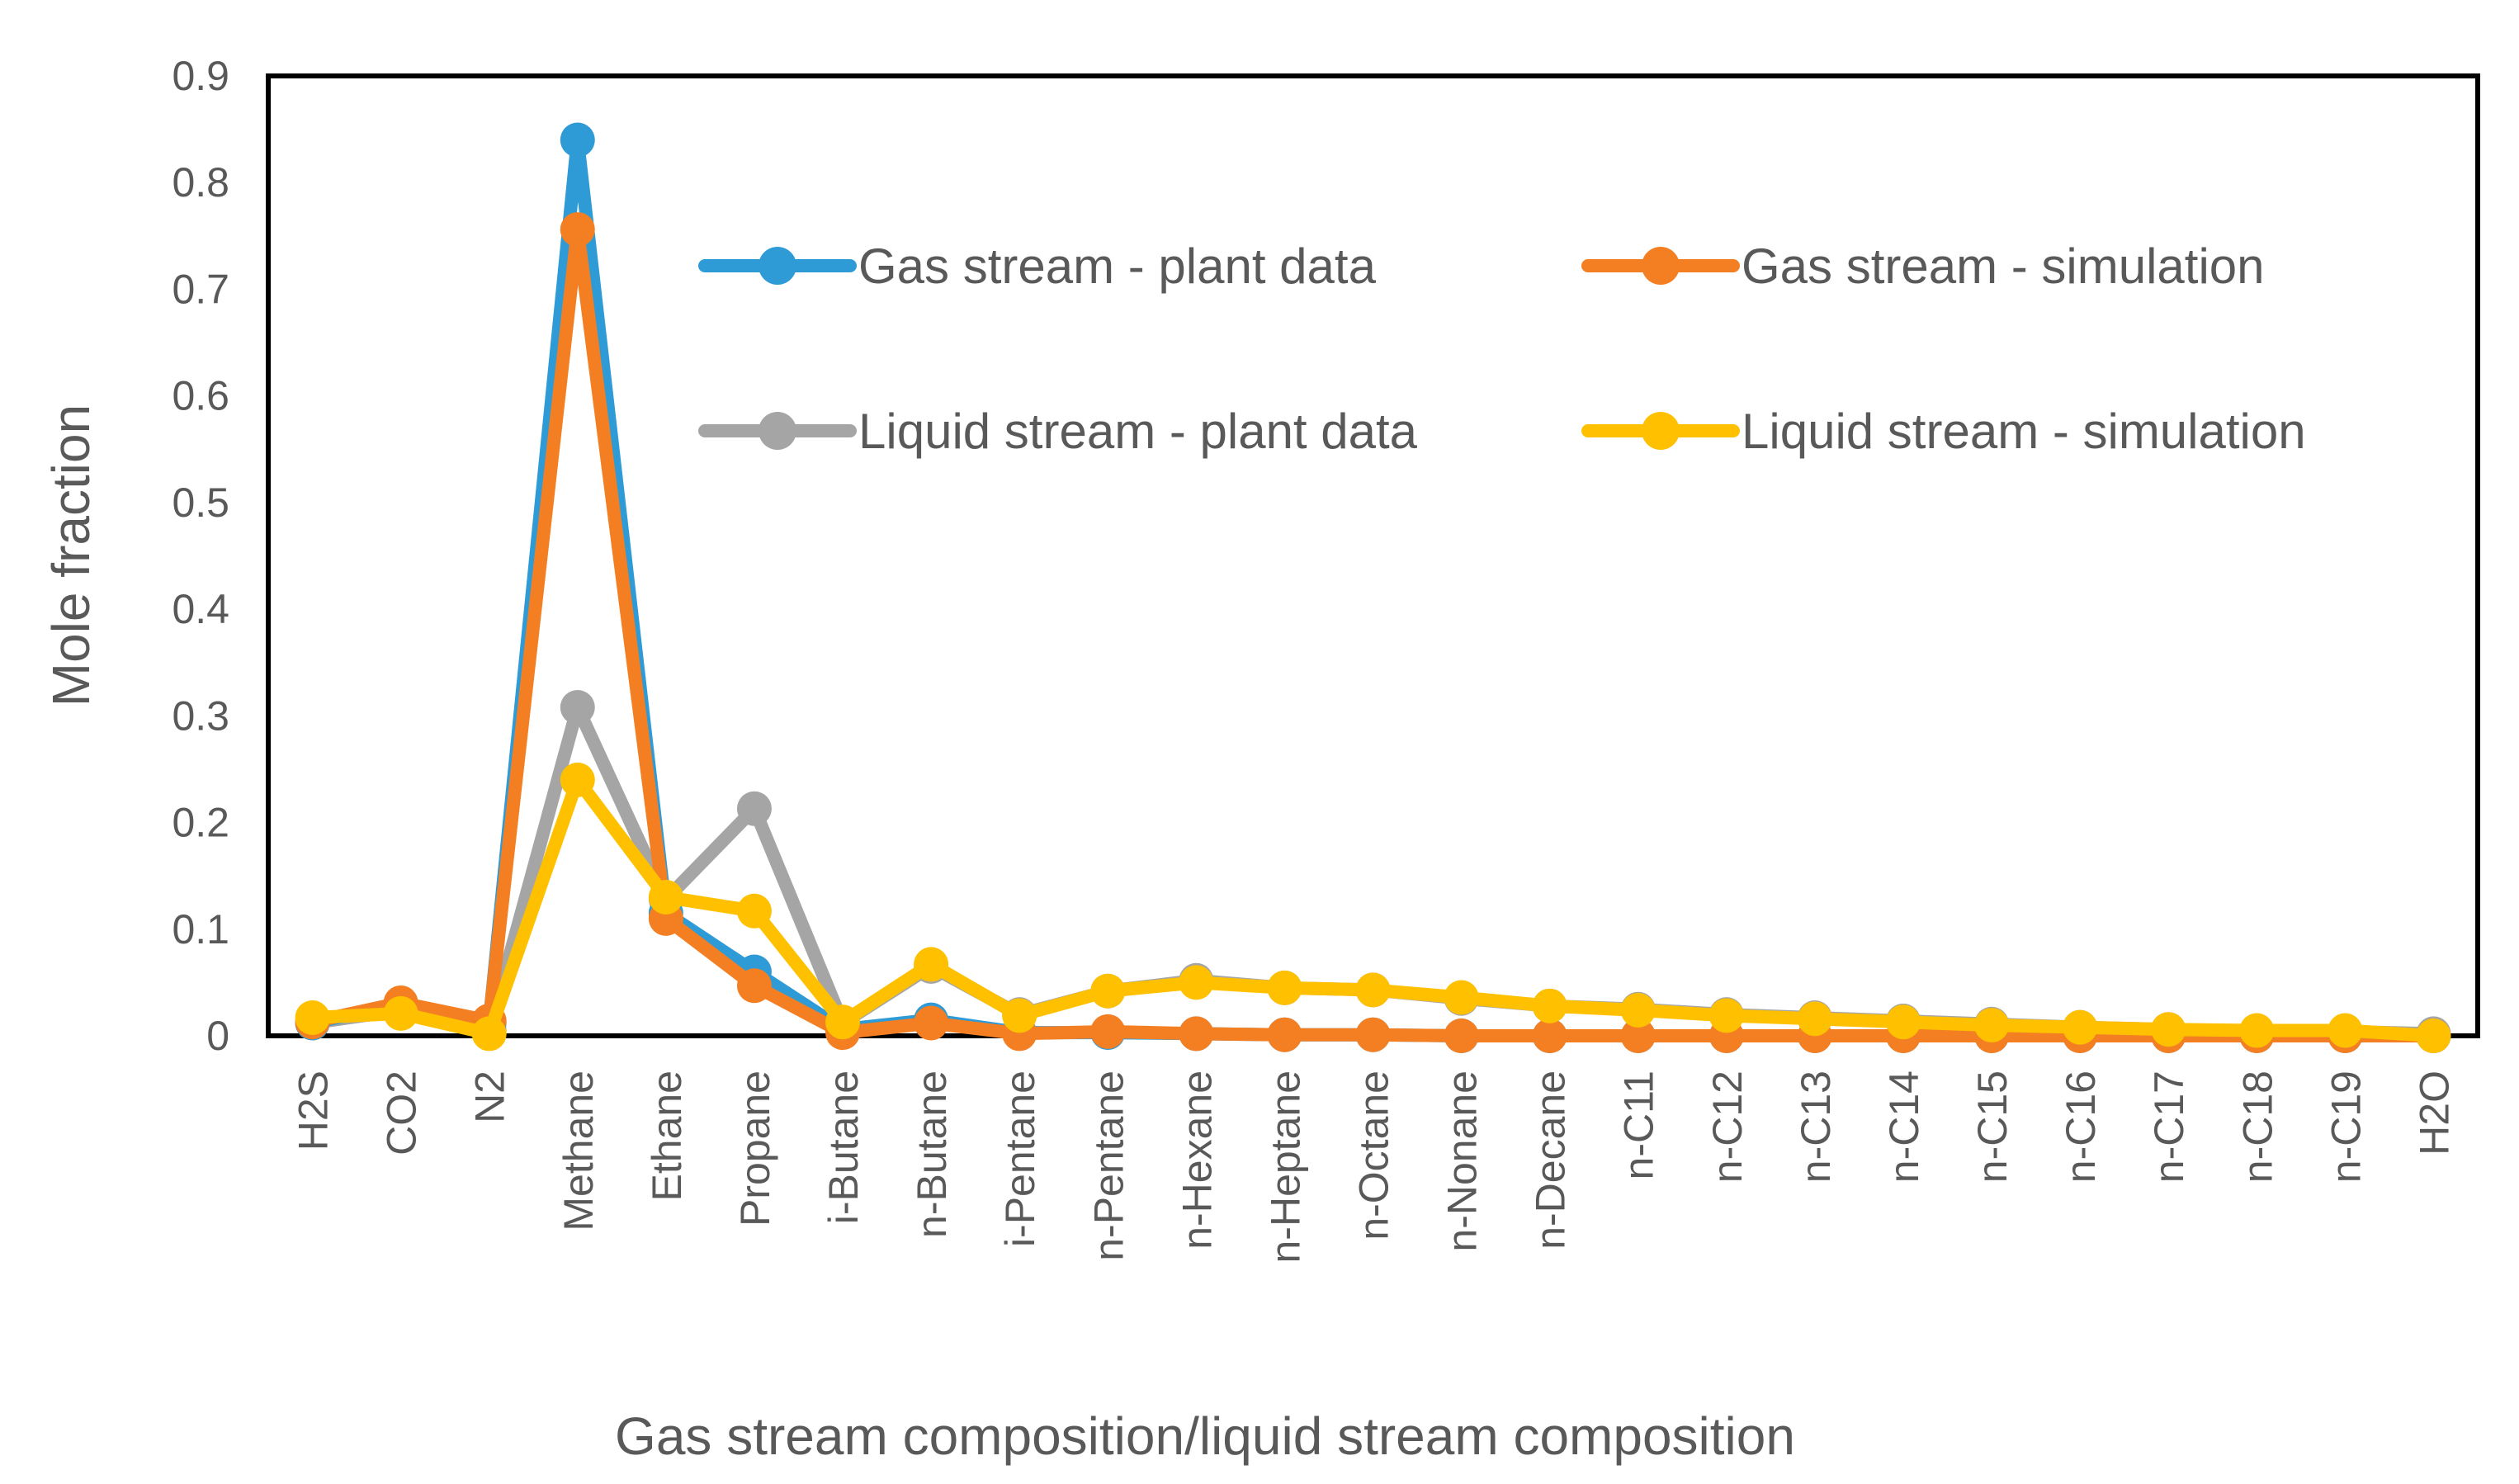  What do you see at coordinates (201, 715) in the screenshot?
I see `y-tick-label: 0.3` at bounding box center [201, 715].